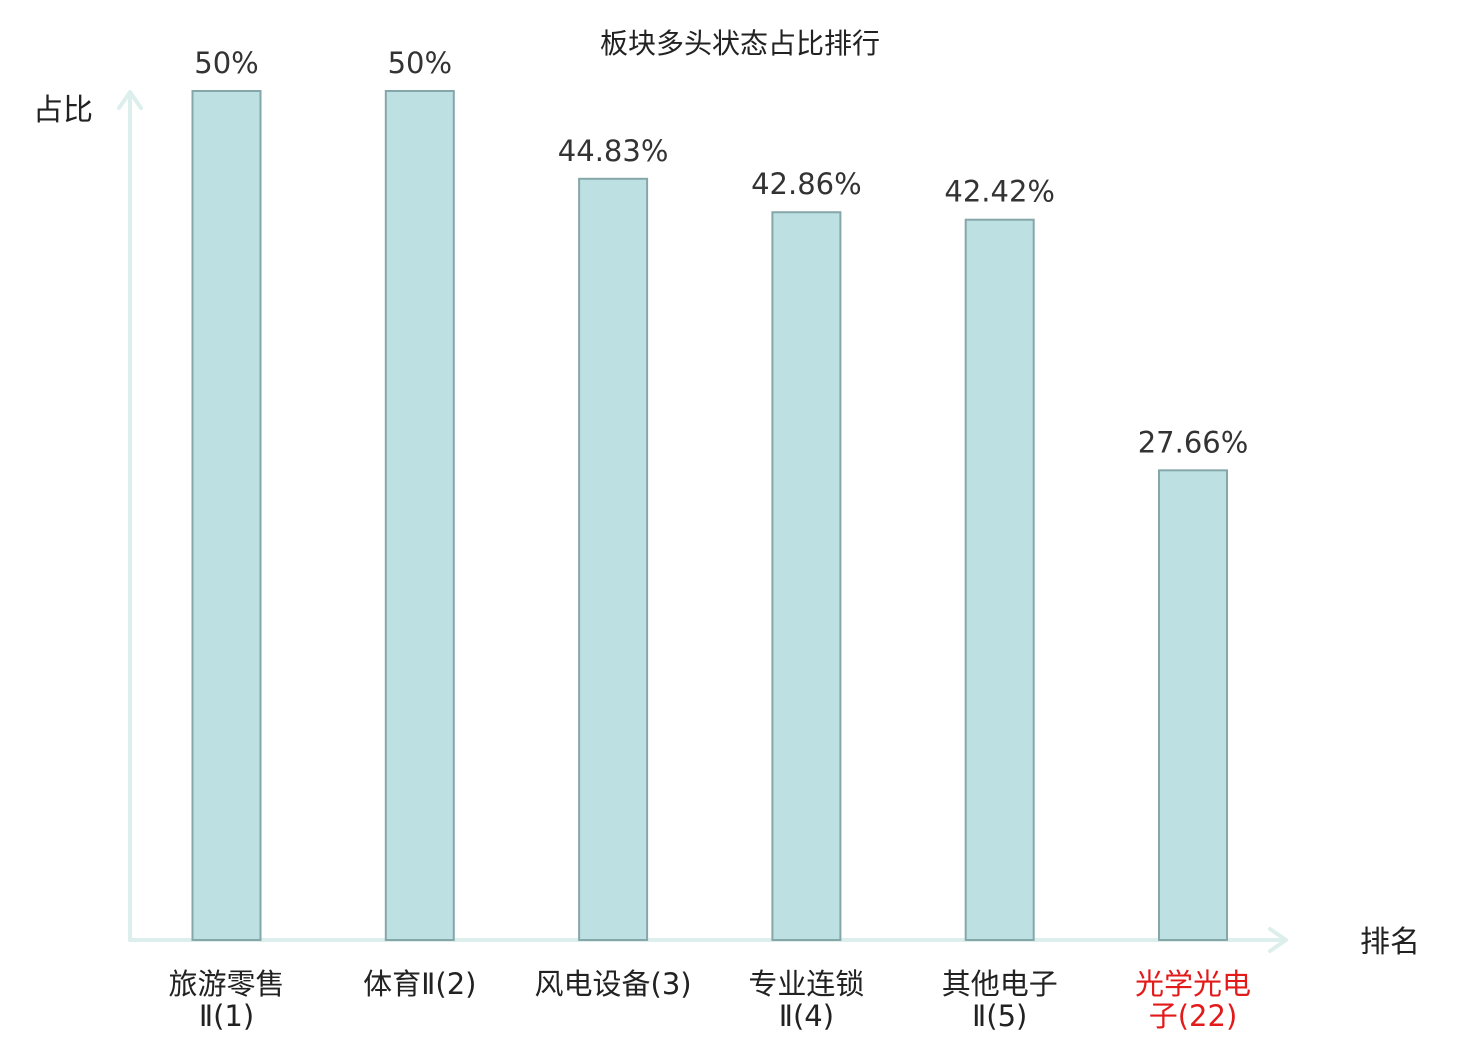 The width and height of the screenshot is (1480, 1040). I want to click on value-label-1: 50%, so click(226, 63).